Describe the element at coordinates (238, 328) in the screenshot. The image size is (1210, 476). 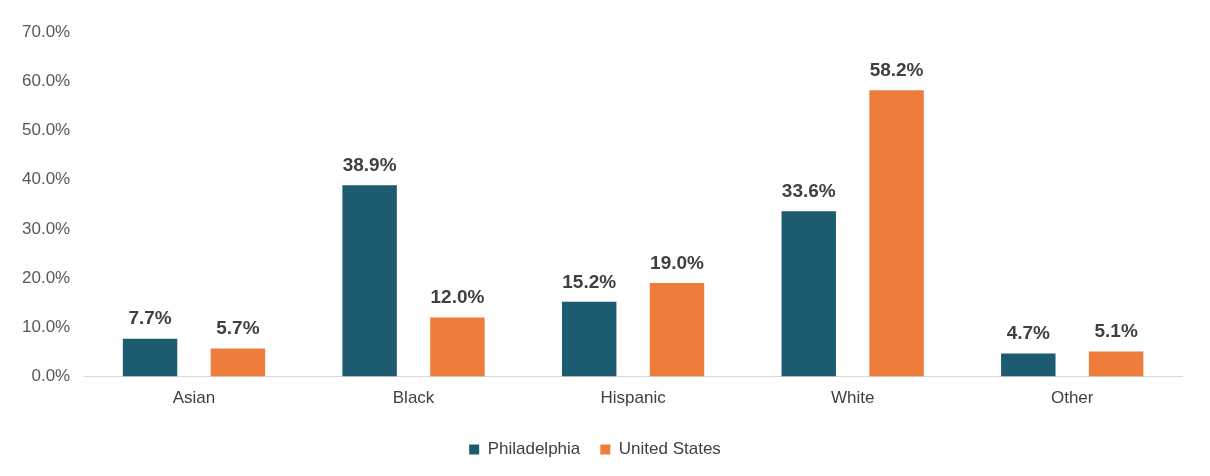
I see `data-label: 5.7%` at that location.